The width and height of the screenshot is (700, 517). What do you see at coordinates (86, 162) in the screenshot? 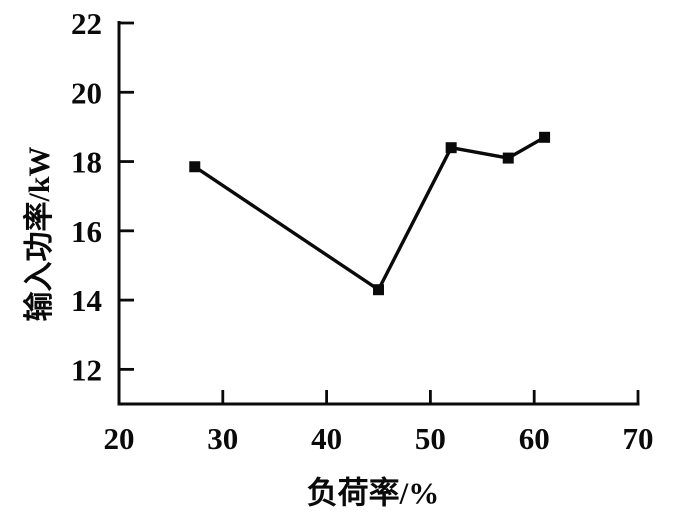
I see `y-tick-label: 18` at bounding box center [86, 162].